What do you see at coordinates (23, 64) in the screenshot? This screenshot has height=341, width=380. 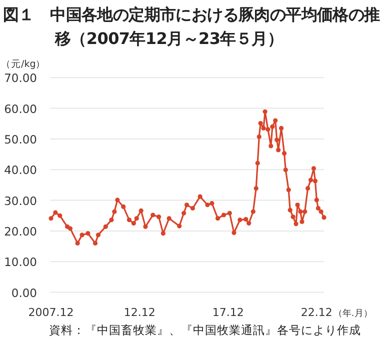 I see `y-axis-title: （元/kg）` at bounding box center [23, 64].